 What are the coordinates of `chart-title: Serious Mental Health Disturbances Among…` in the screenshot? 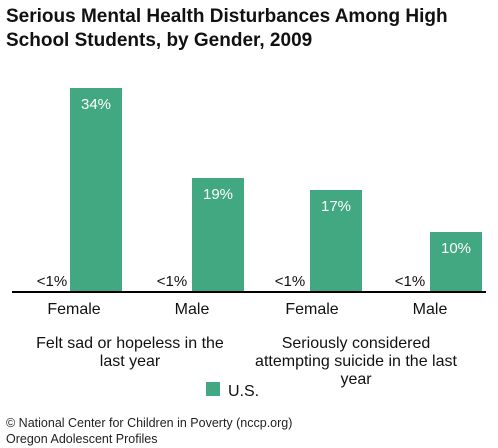 It's located at (227, 28).